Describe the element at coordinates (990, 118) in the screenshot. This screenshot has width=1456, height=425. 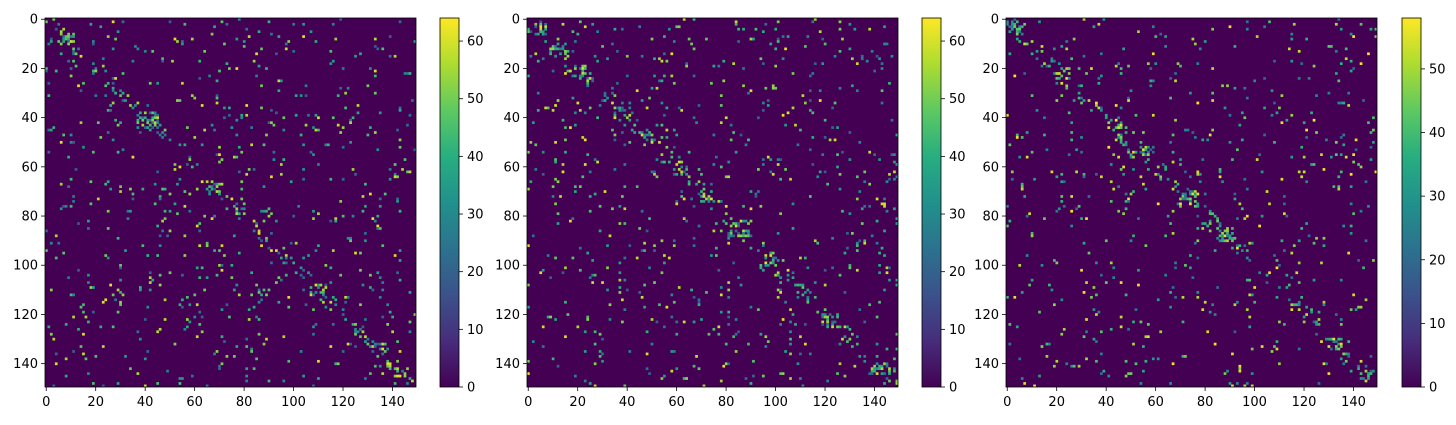
I see `y-tick-label: 40` at that location.